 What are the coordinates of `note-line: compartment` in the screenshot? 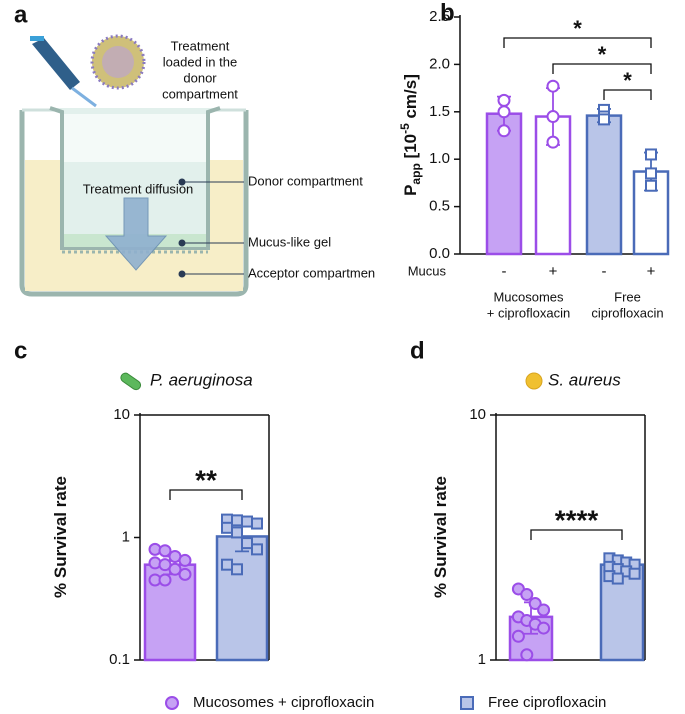 It's located at (200, 93).